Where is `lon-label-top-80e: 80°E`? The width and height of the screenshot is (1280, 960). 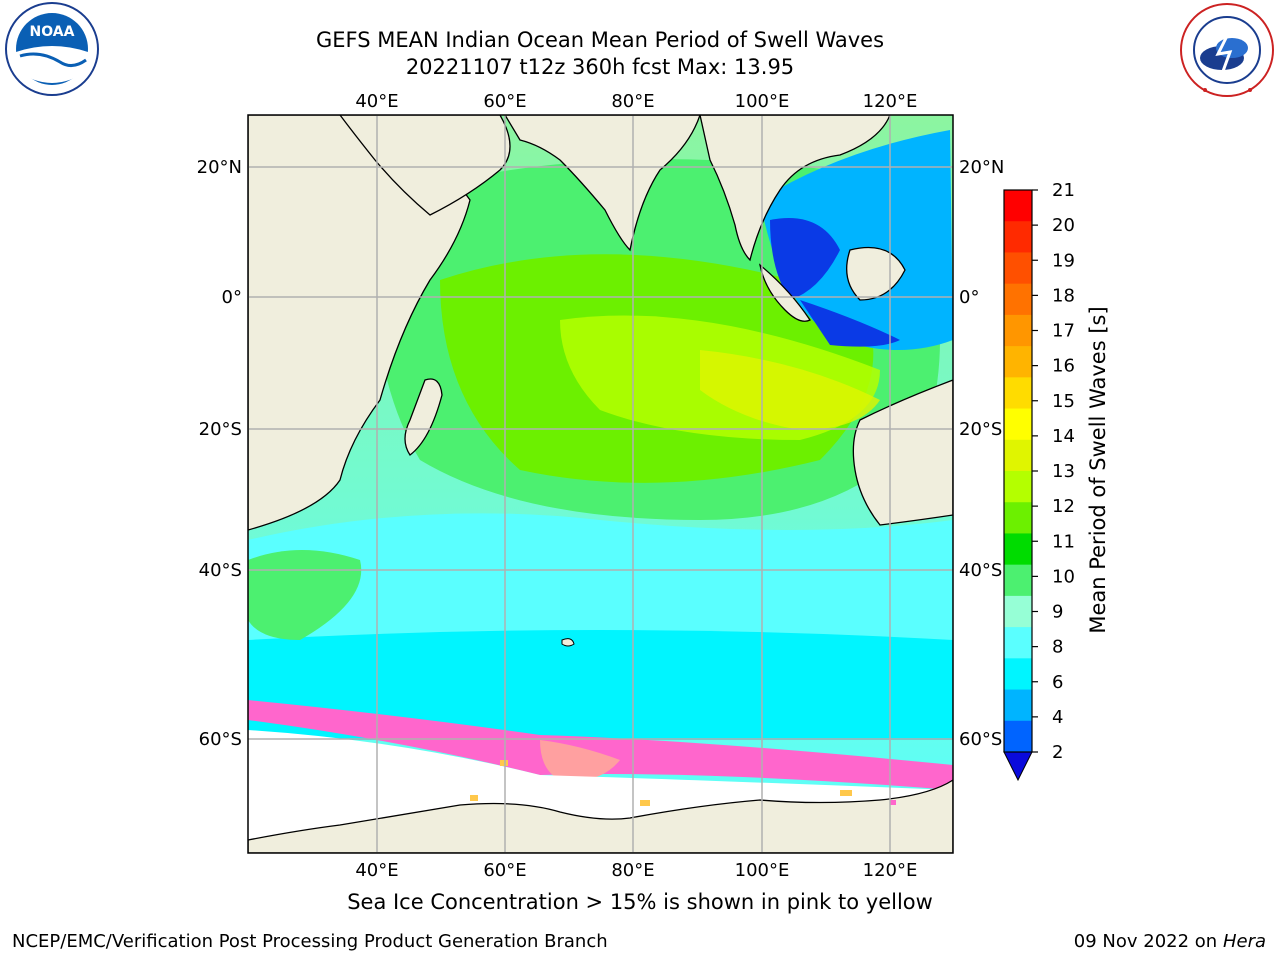
lon-label-top-80e: 80°E is located at coordinates (632, 101).